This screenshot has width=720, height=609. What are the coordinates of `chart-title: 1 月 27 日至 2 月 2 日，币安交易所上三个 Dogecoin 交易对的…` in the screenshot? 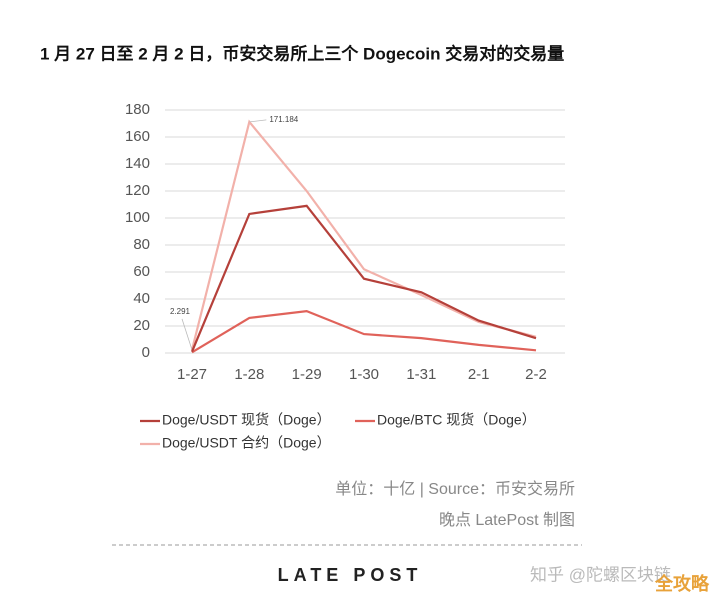 It's located at (302, 53).